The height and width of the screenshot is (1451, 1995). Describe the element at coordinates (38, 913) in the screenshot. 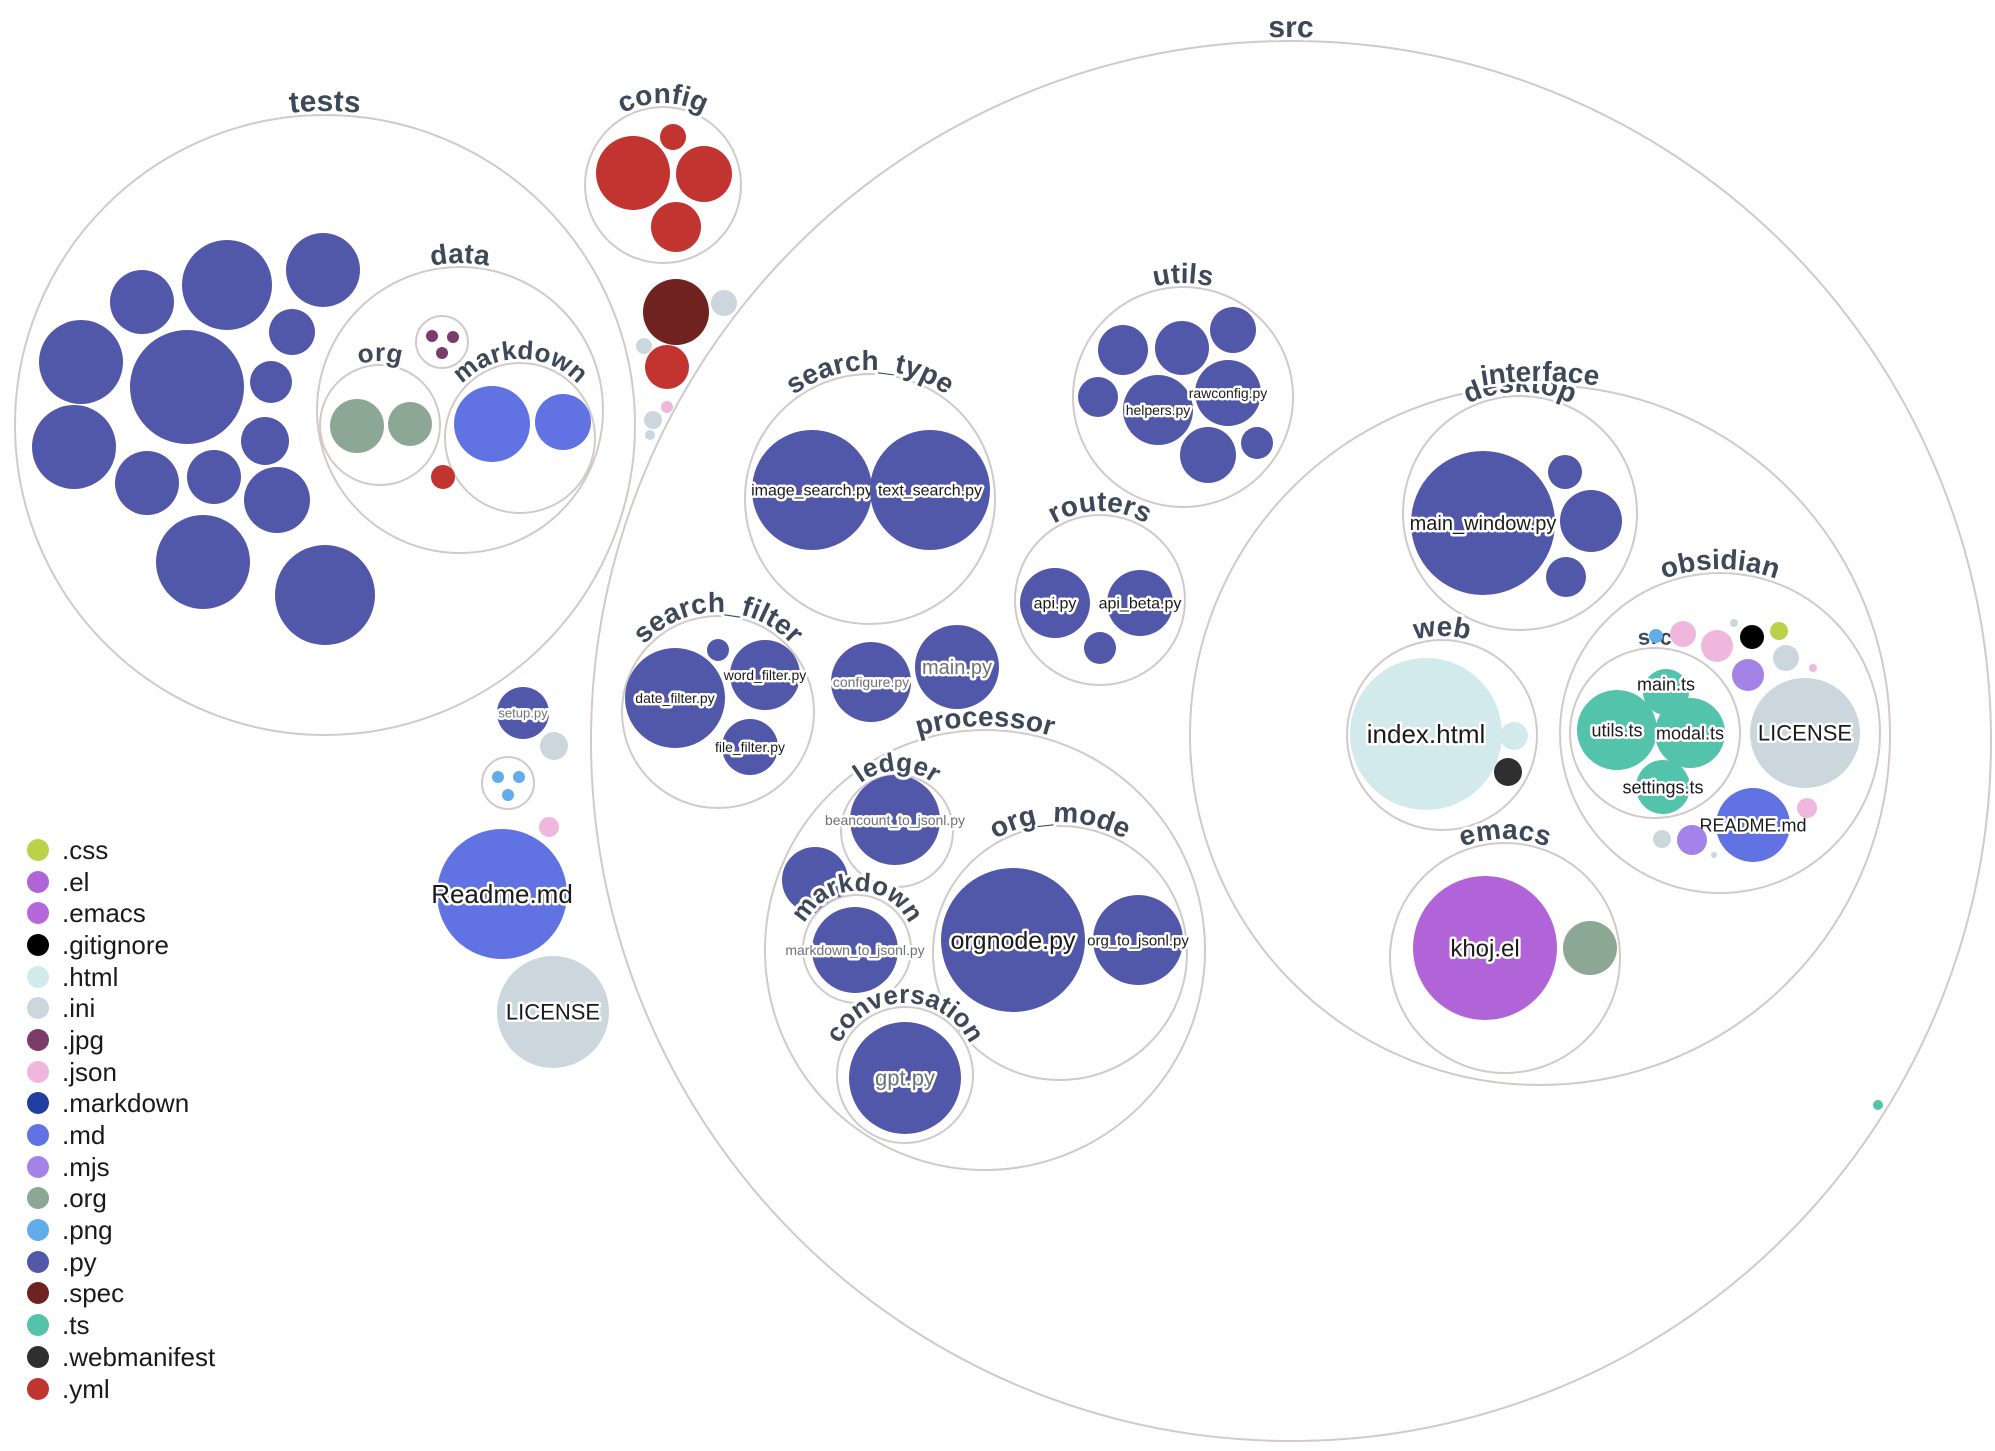

I see `legend-dot-emacs` at that location.